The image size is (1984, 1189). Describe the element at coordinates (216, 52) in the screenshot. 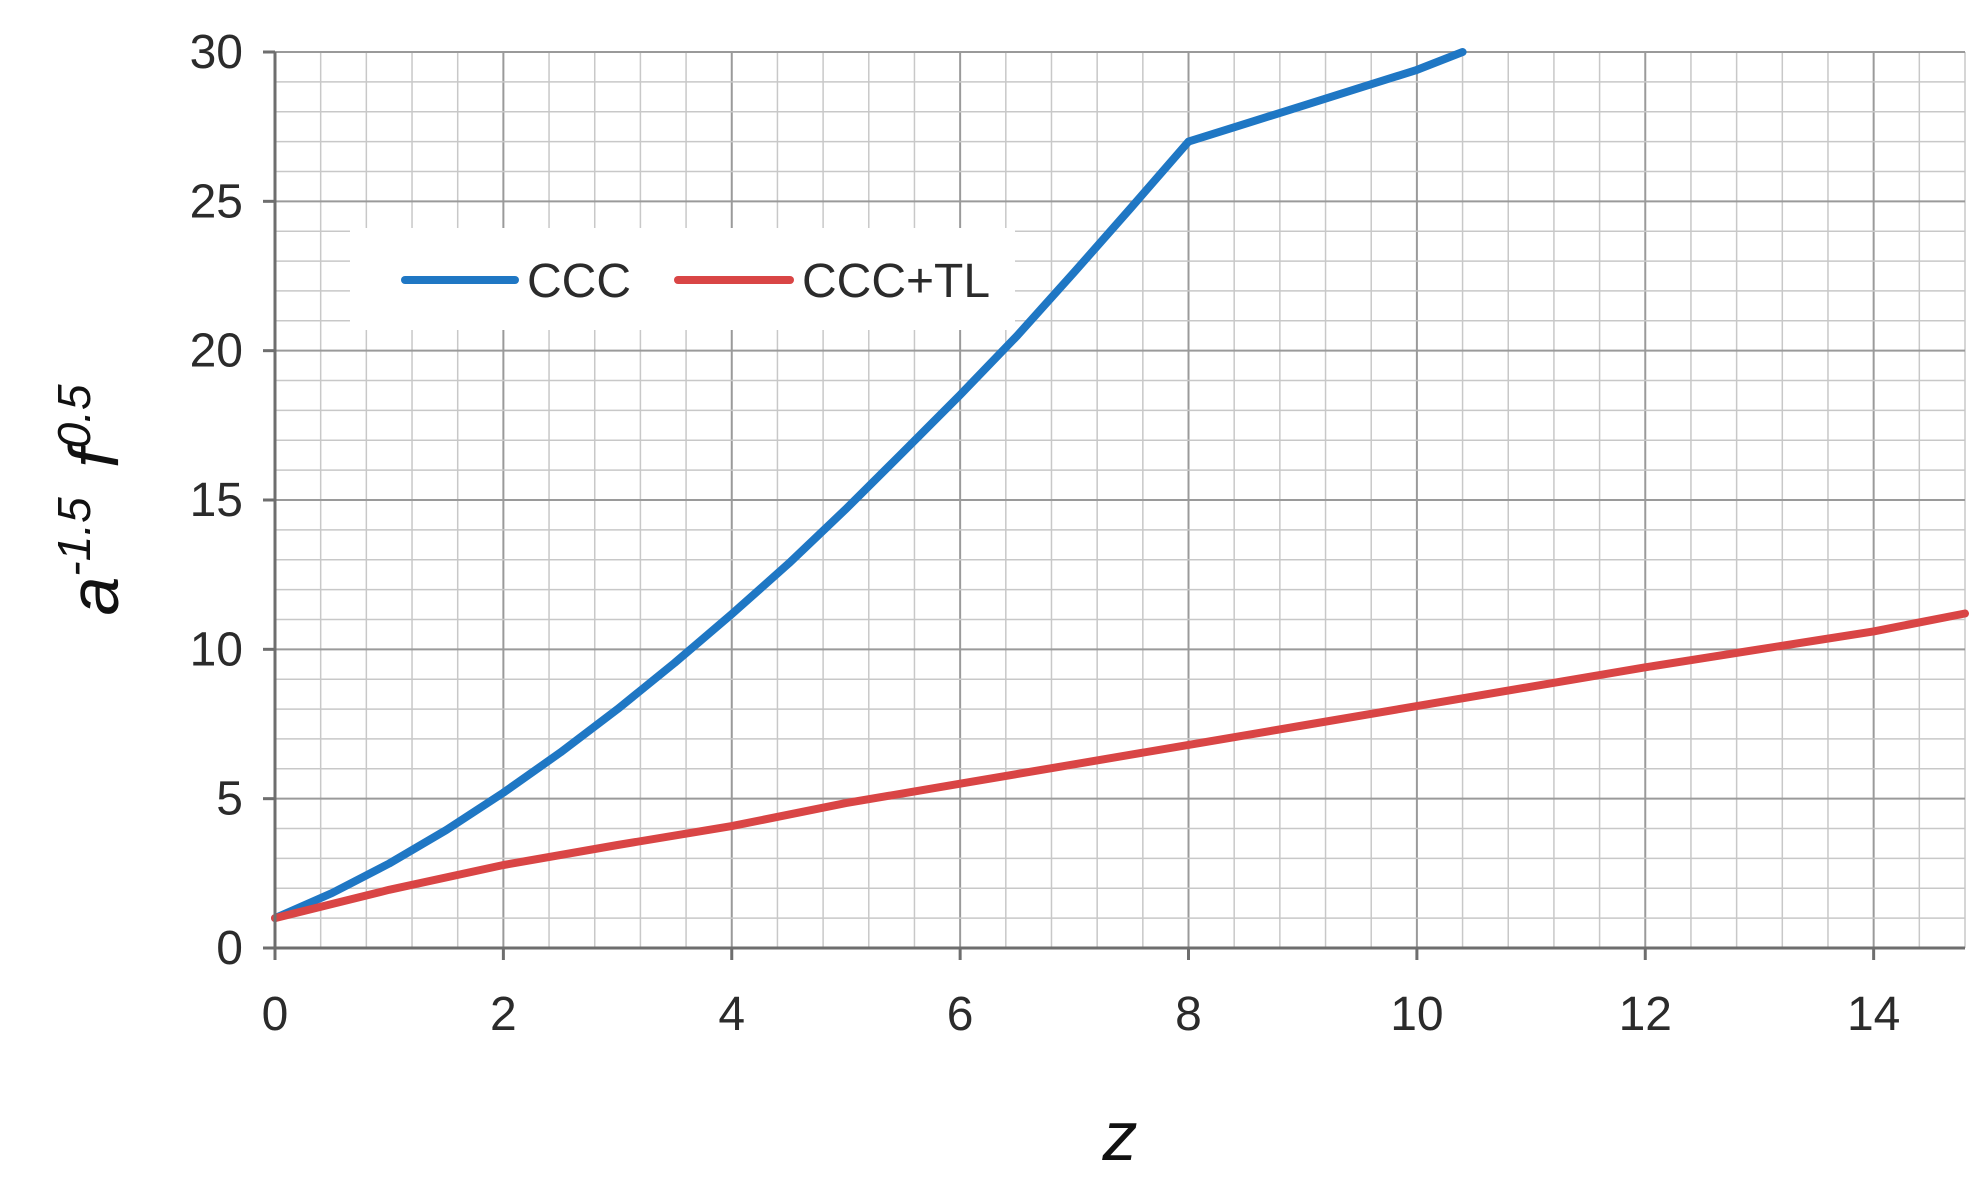

I see `y-tick-label: 30` at that location.